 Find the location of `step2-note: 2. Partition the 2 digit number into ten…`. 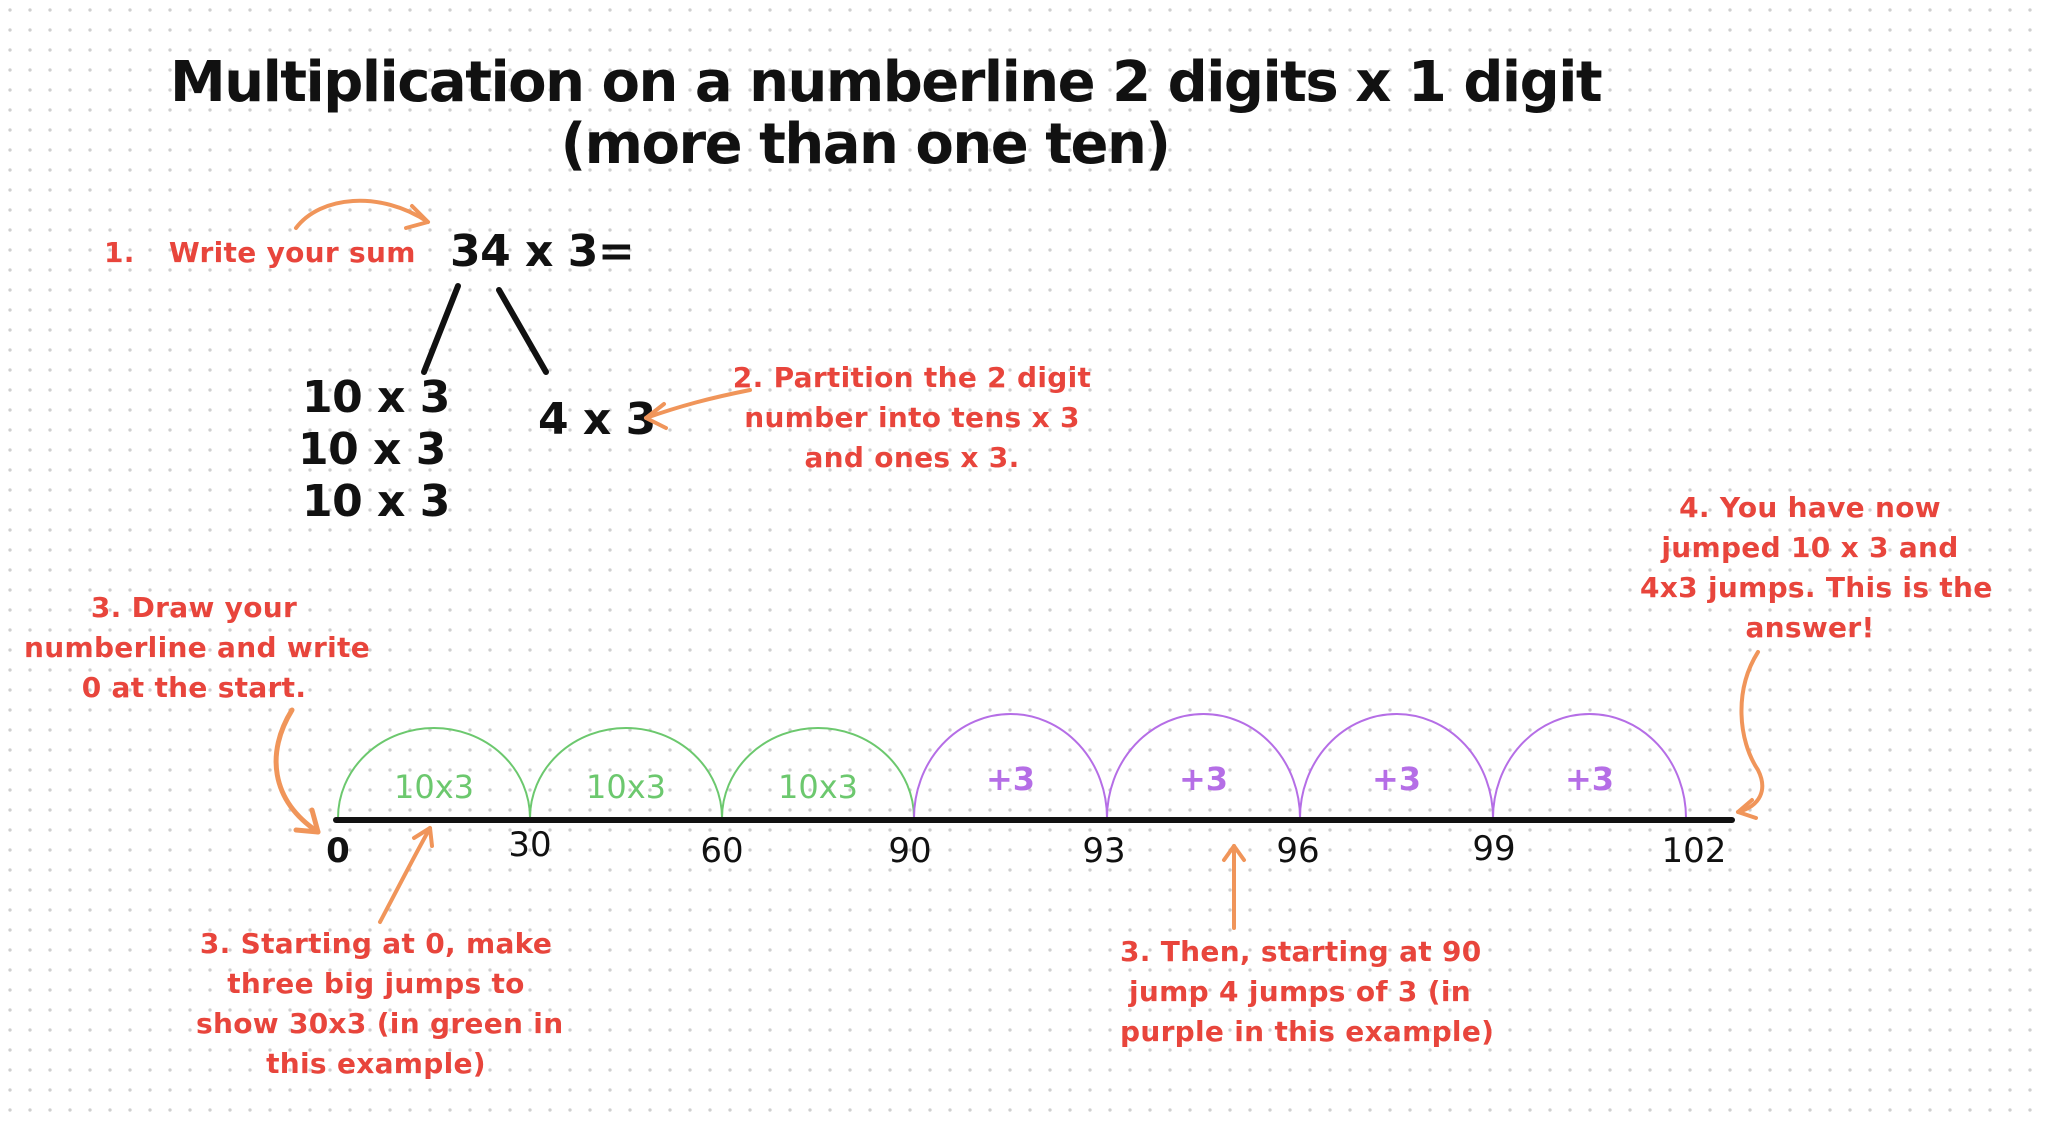

step2-note: 2. Partition the 2 digit number into ten… is located at coordinates (912, 418).